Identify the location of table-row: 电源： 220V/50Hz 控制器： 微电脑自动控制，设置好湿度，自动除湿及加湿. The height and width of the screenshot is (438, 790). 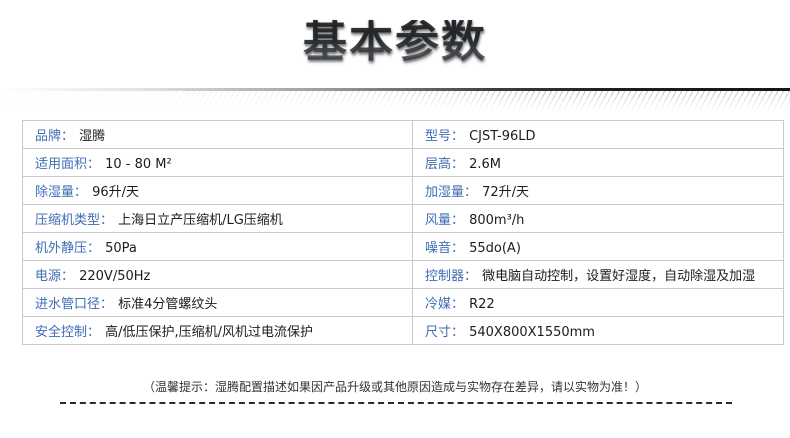
(403, 274).